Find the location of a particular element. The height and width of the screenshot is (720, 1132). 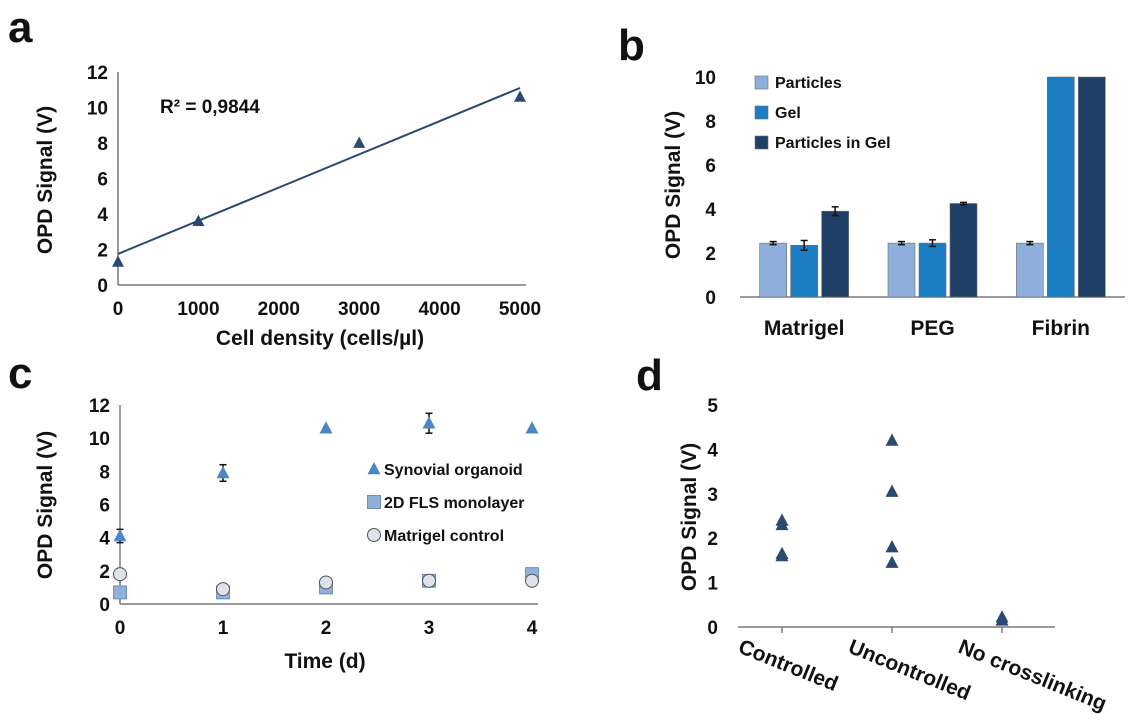

x-tick-label-c: 4 is located at coordinates (532, 628).